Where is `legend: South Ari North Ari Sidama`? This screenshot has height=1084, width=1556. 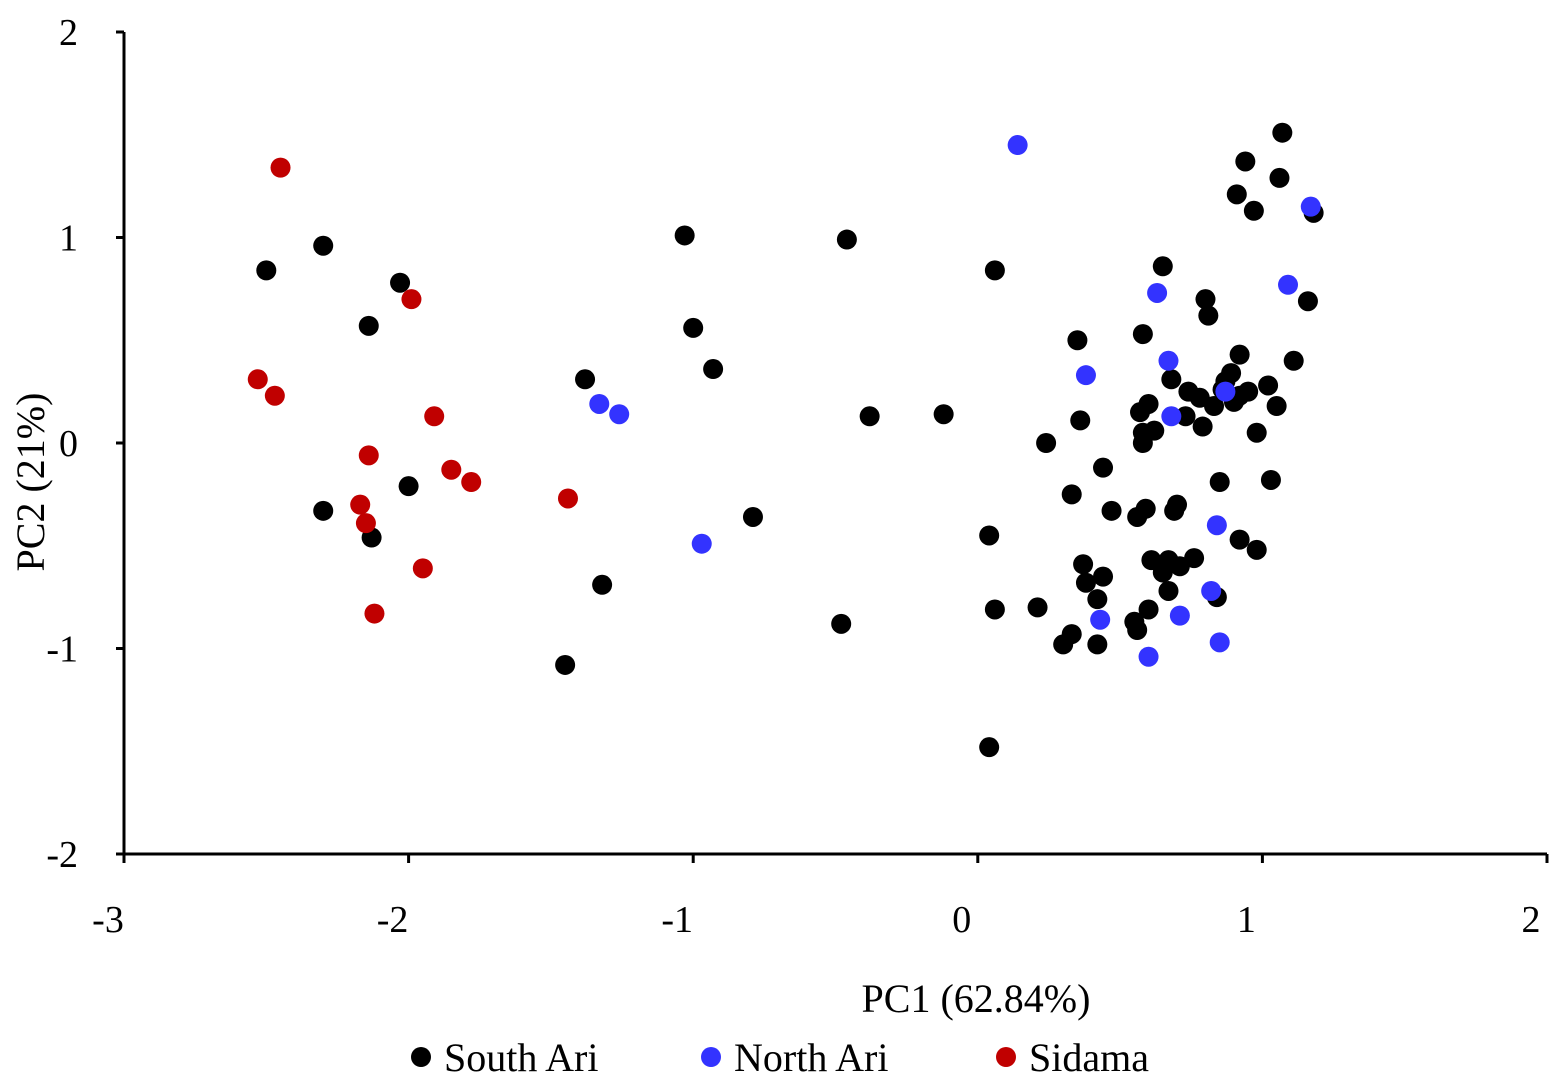 legend: South Ari North Ari Sidama is located at coordinates (780, 1057).